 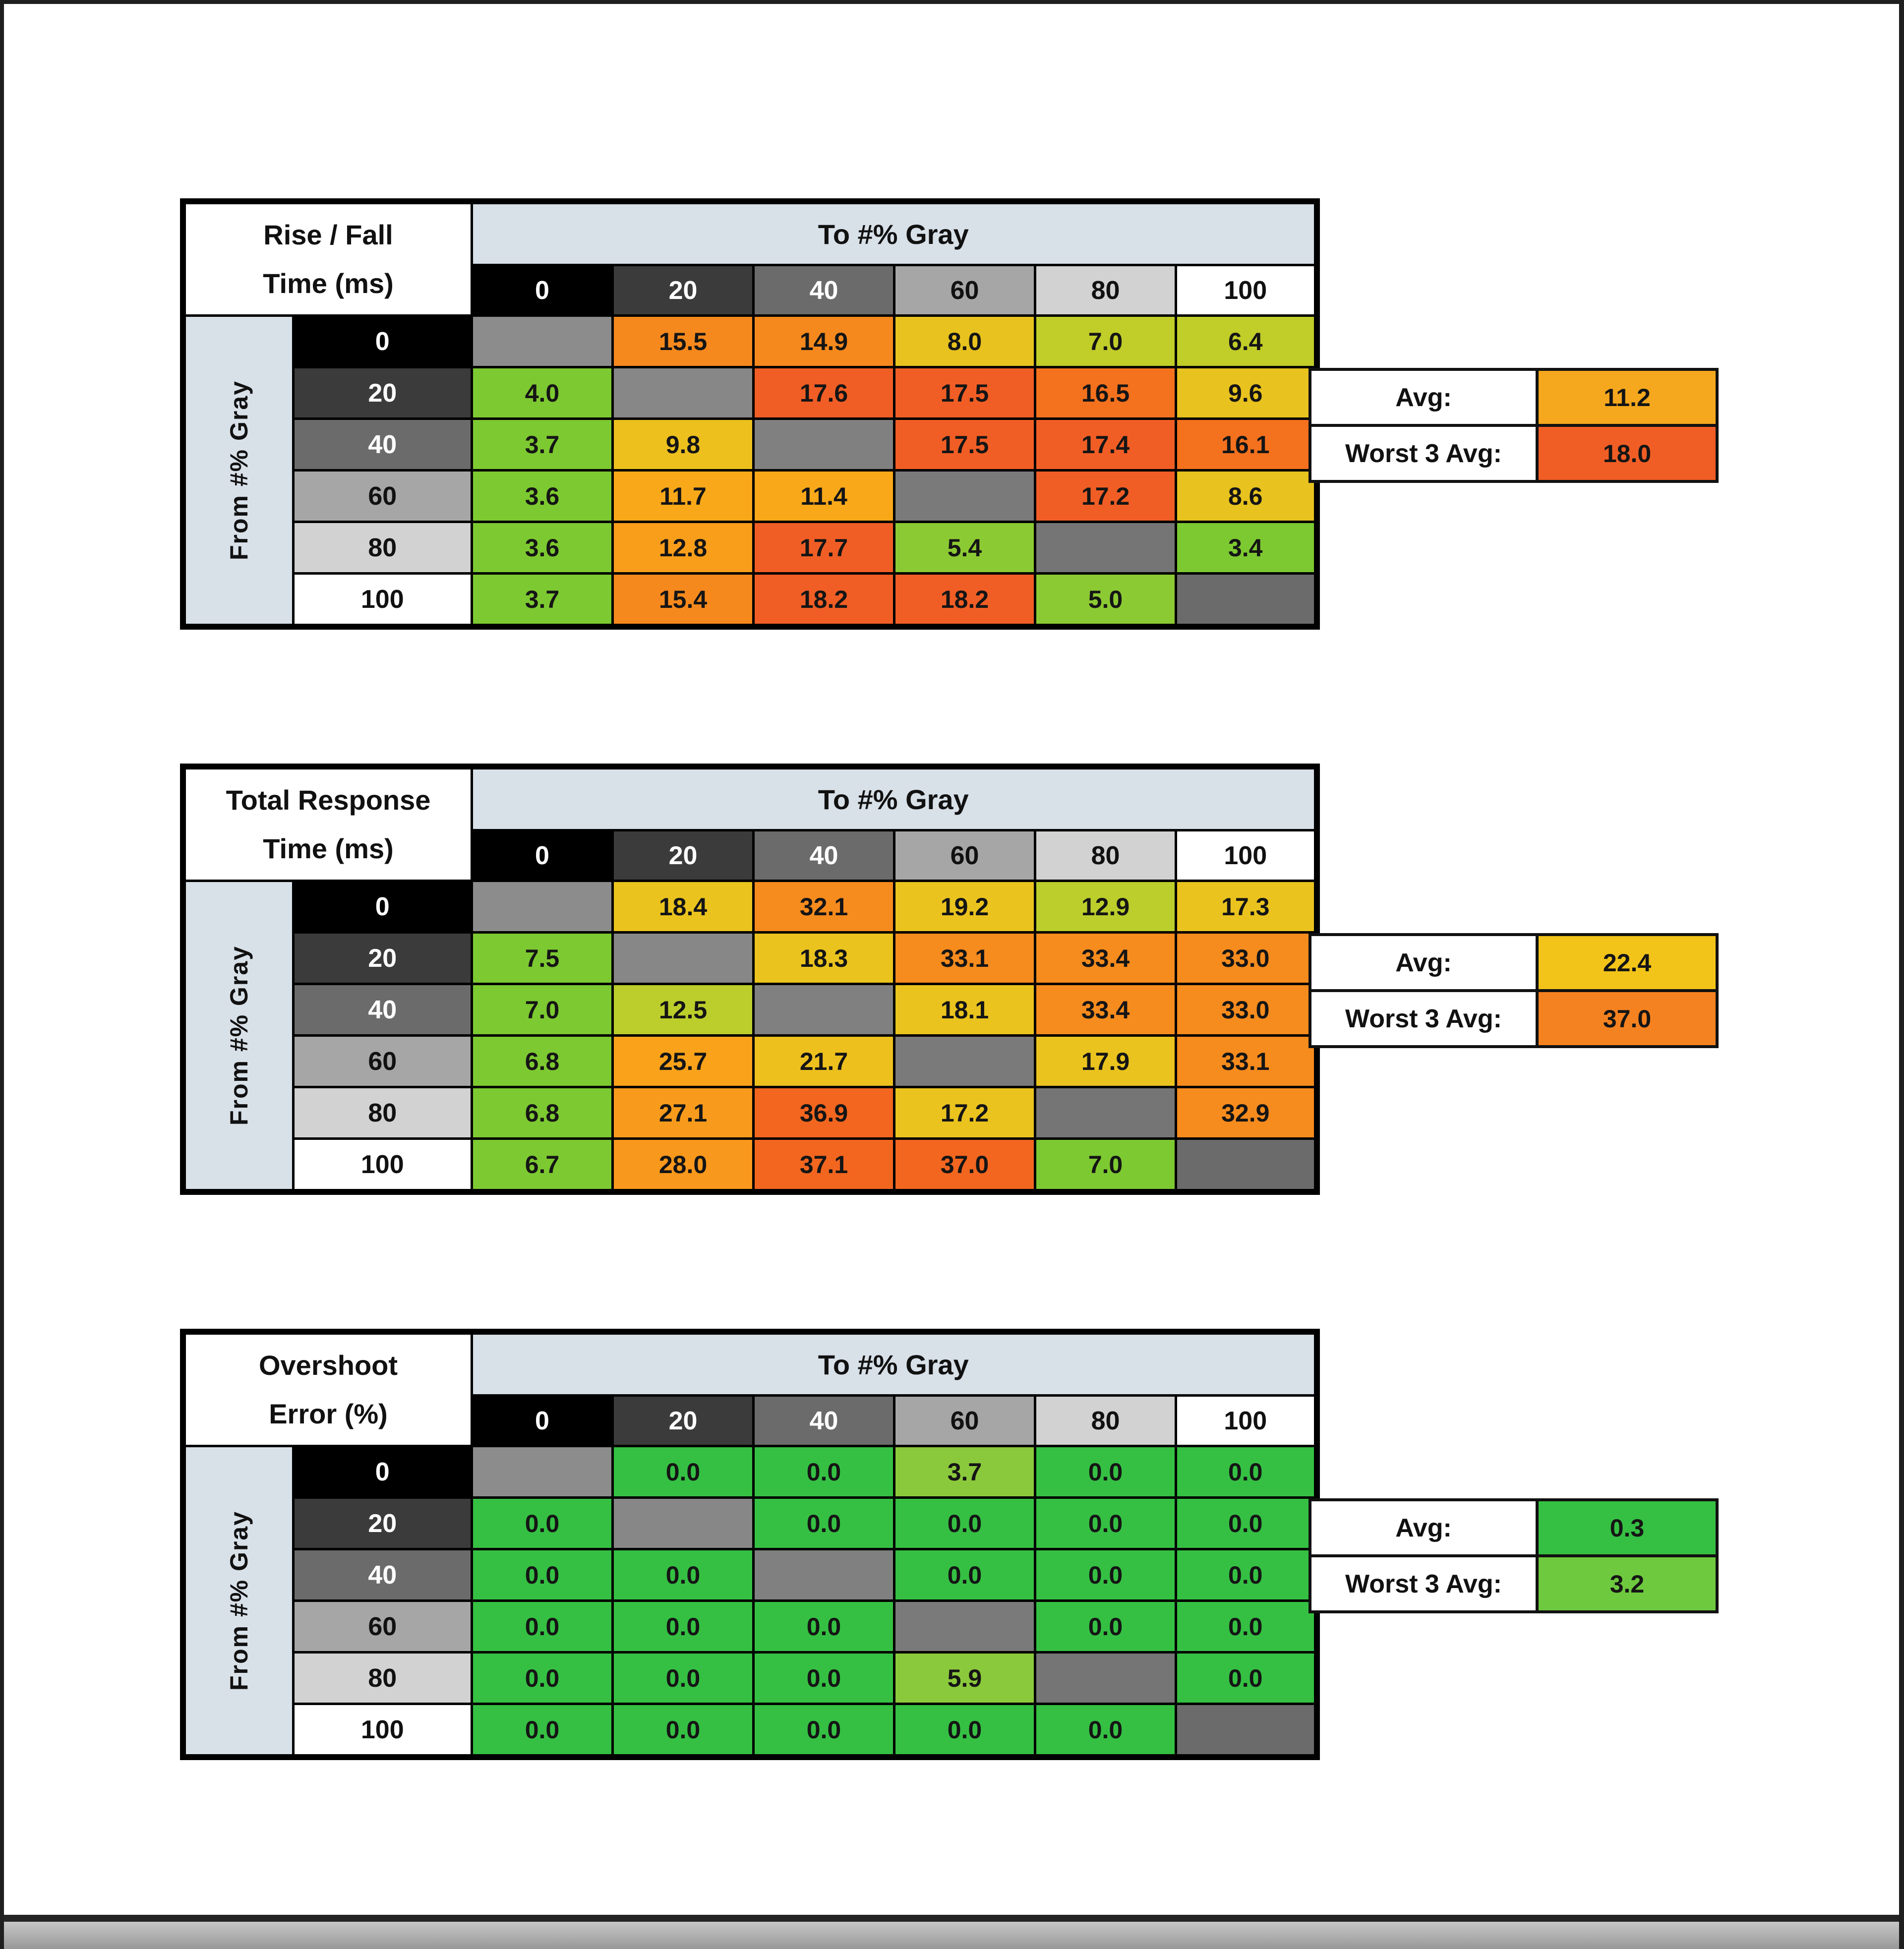 I want to click on value-cell: 18.1, so click(x=964, y=1010).